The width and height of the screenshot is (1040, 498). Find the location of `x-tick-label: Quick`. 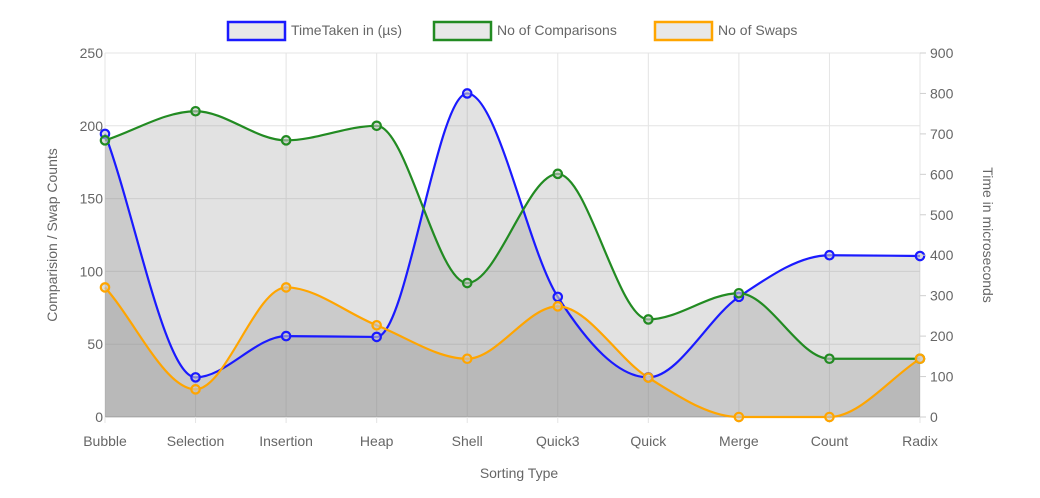

x-tick-label: Quick is located at coordinates (648, 441).